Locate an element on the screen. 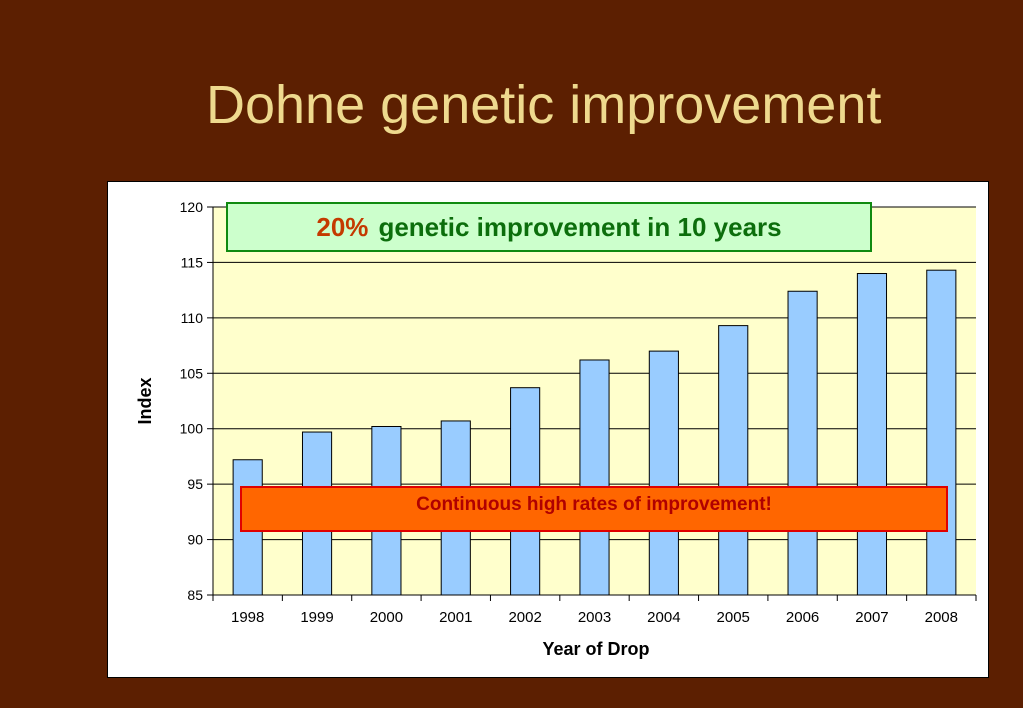 This screenshot has height=708, width=1023. bar-2007 is located at coordinates (872, 434).